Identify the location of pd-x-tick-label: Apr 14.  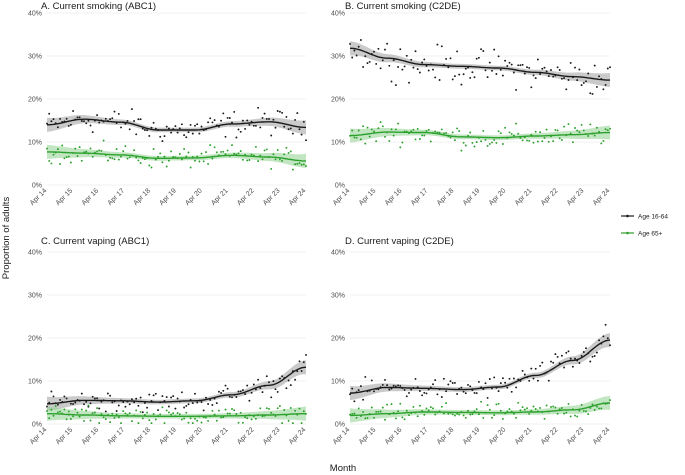
(342, 436).